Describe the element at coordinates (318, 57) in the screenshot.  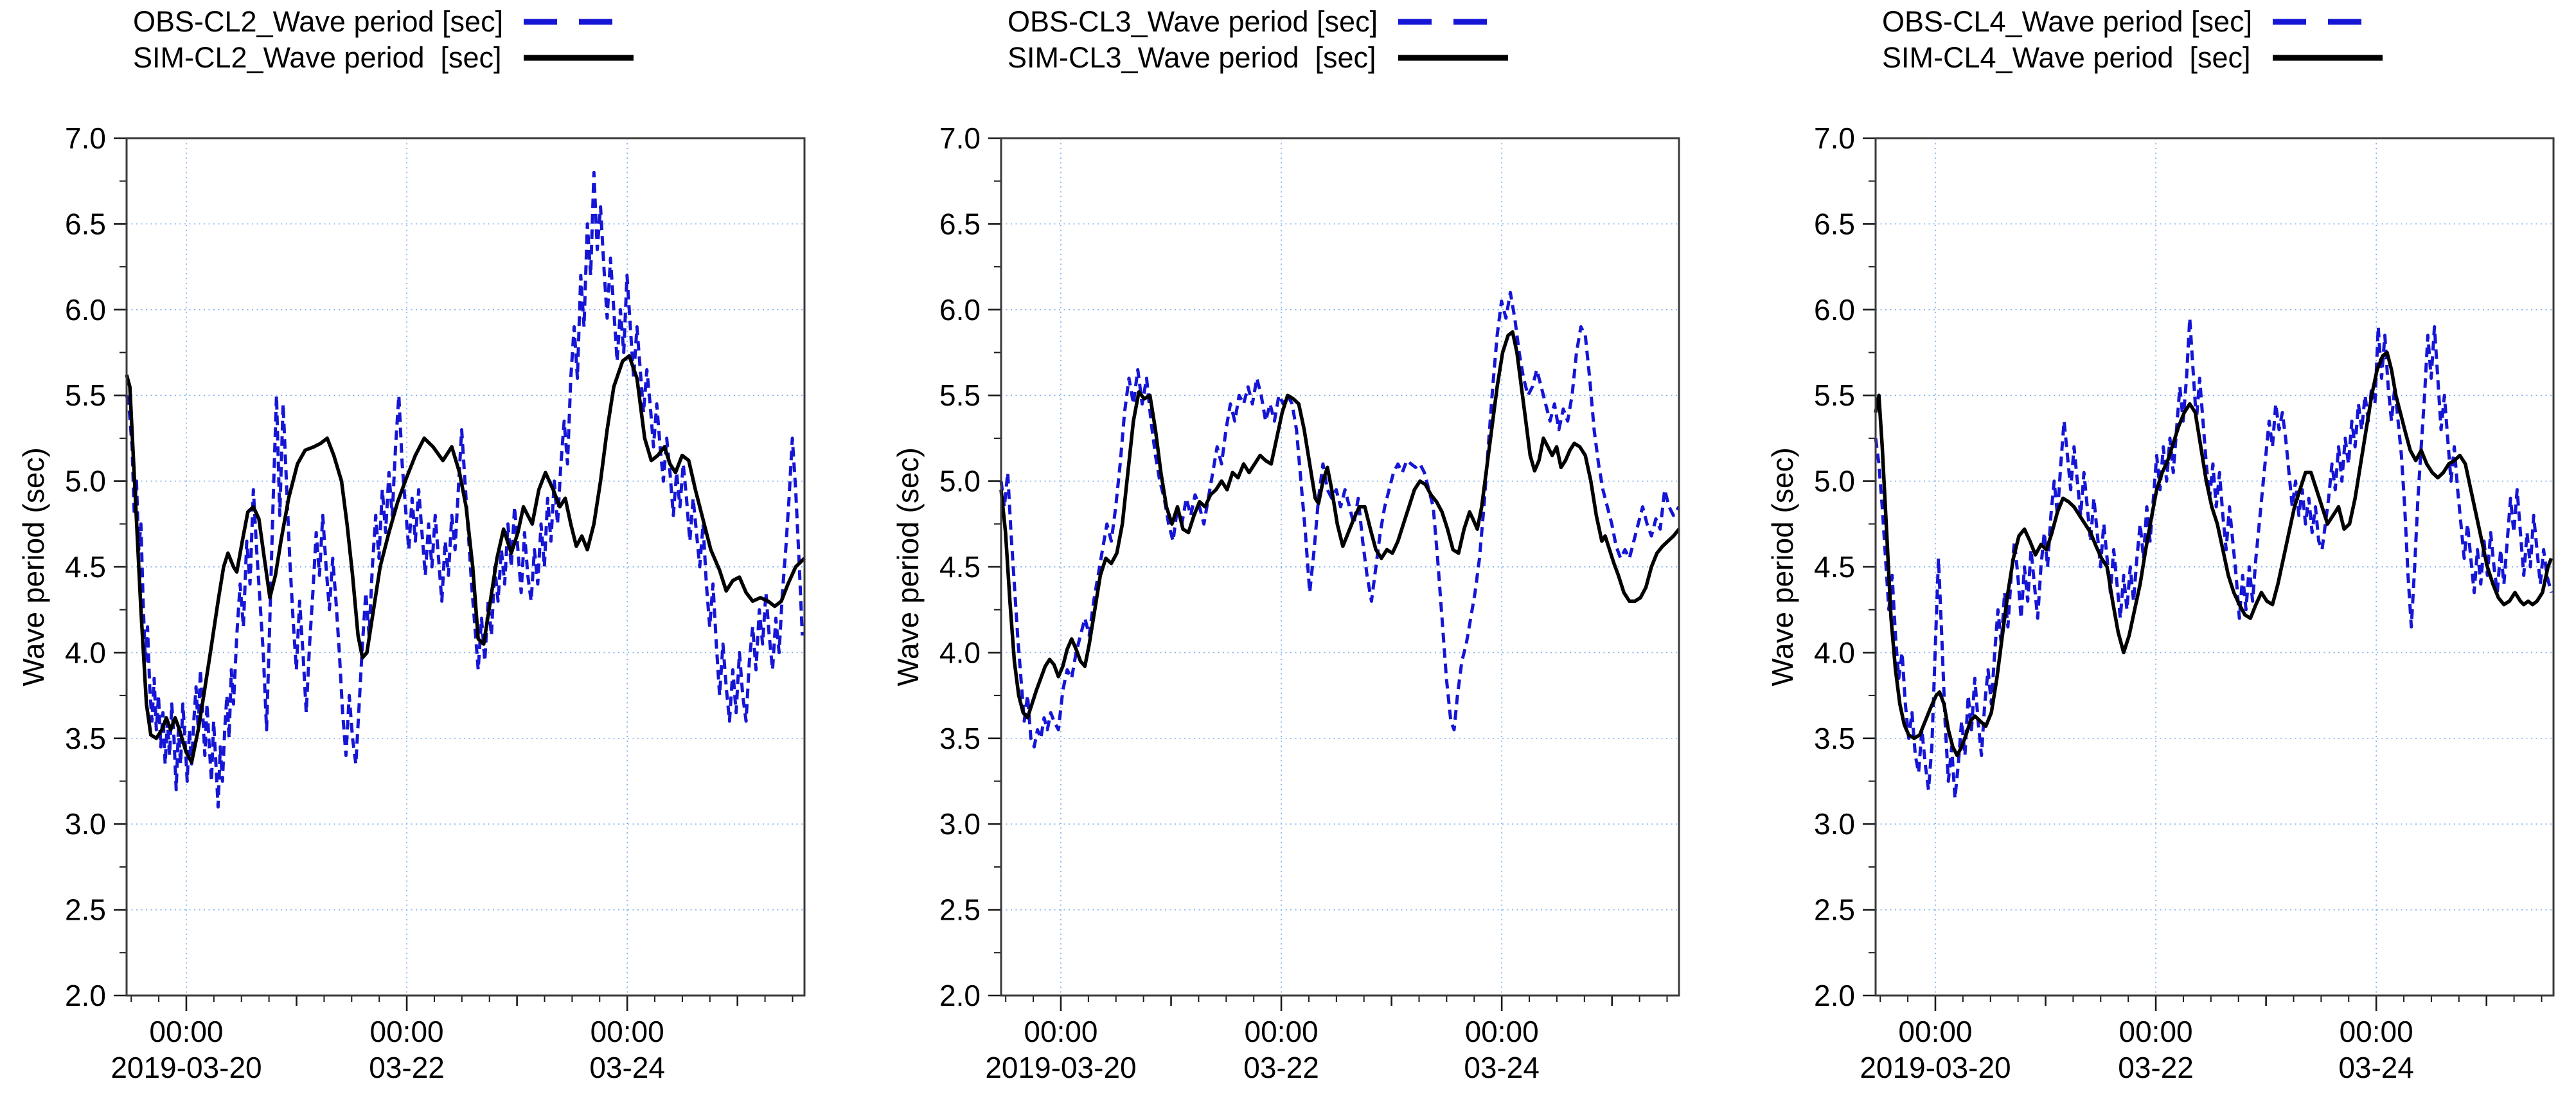
I see `legend-label-sim-cl2: SIM-CL2_Wave period [sec]` at that location.